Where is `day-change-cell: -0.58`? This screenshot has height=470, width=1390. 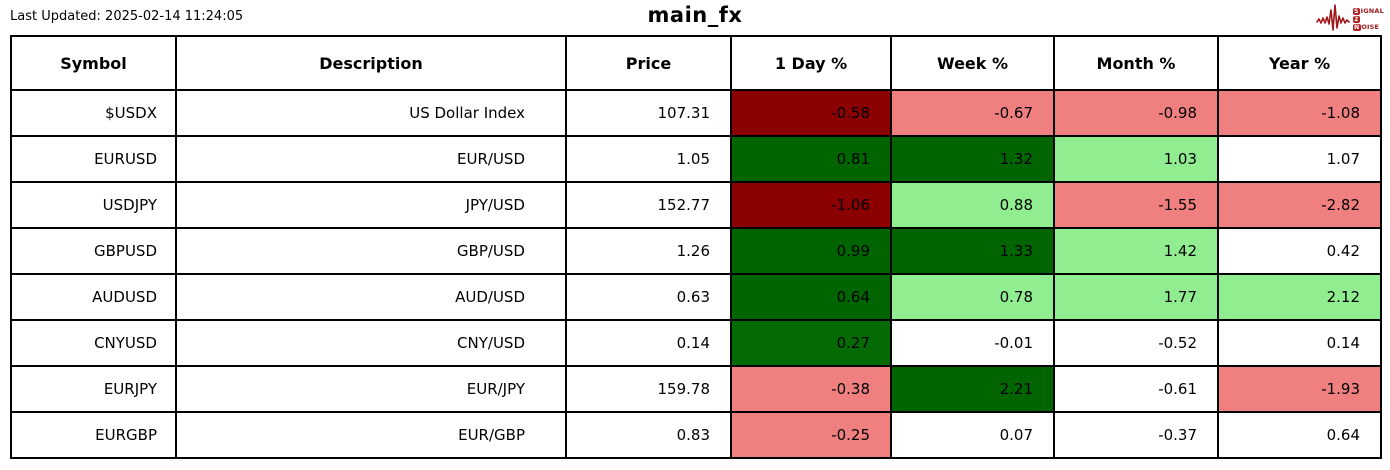
day-change-cell: -0.58 is located at coordinates (811, 113).